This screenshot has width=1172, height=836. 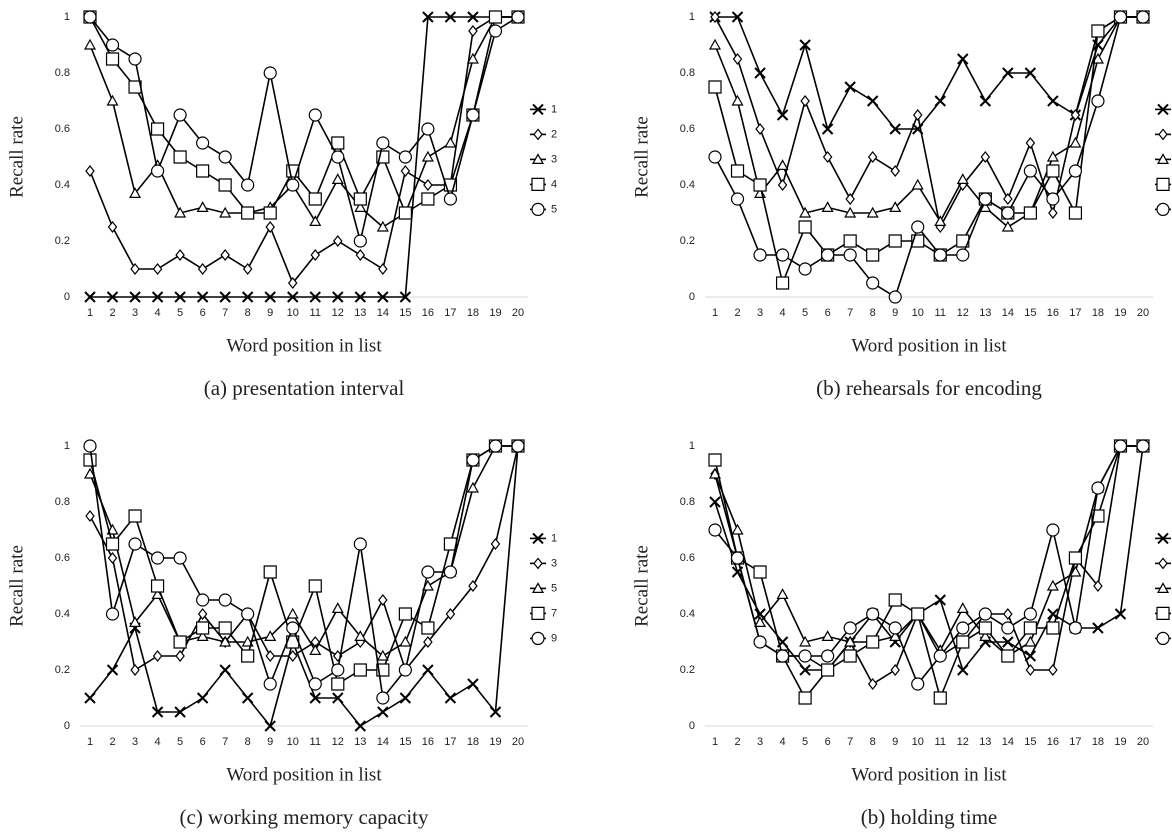 What do you see at coordinates (918, 313) in the screenshot?
I see `x-tick-label: 10` at bounding box center [918, 313].